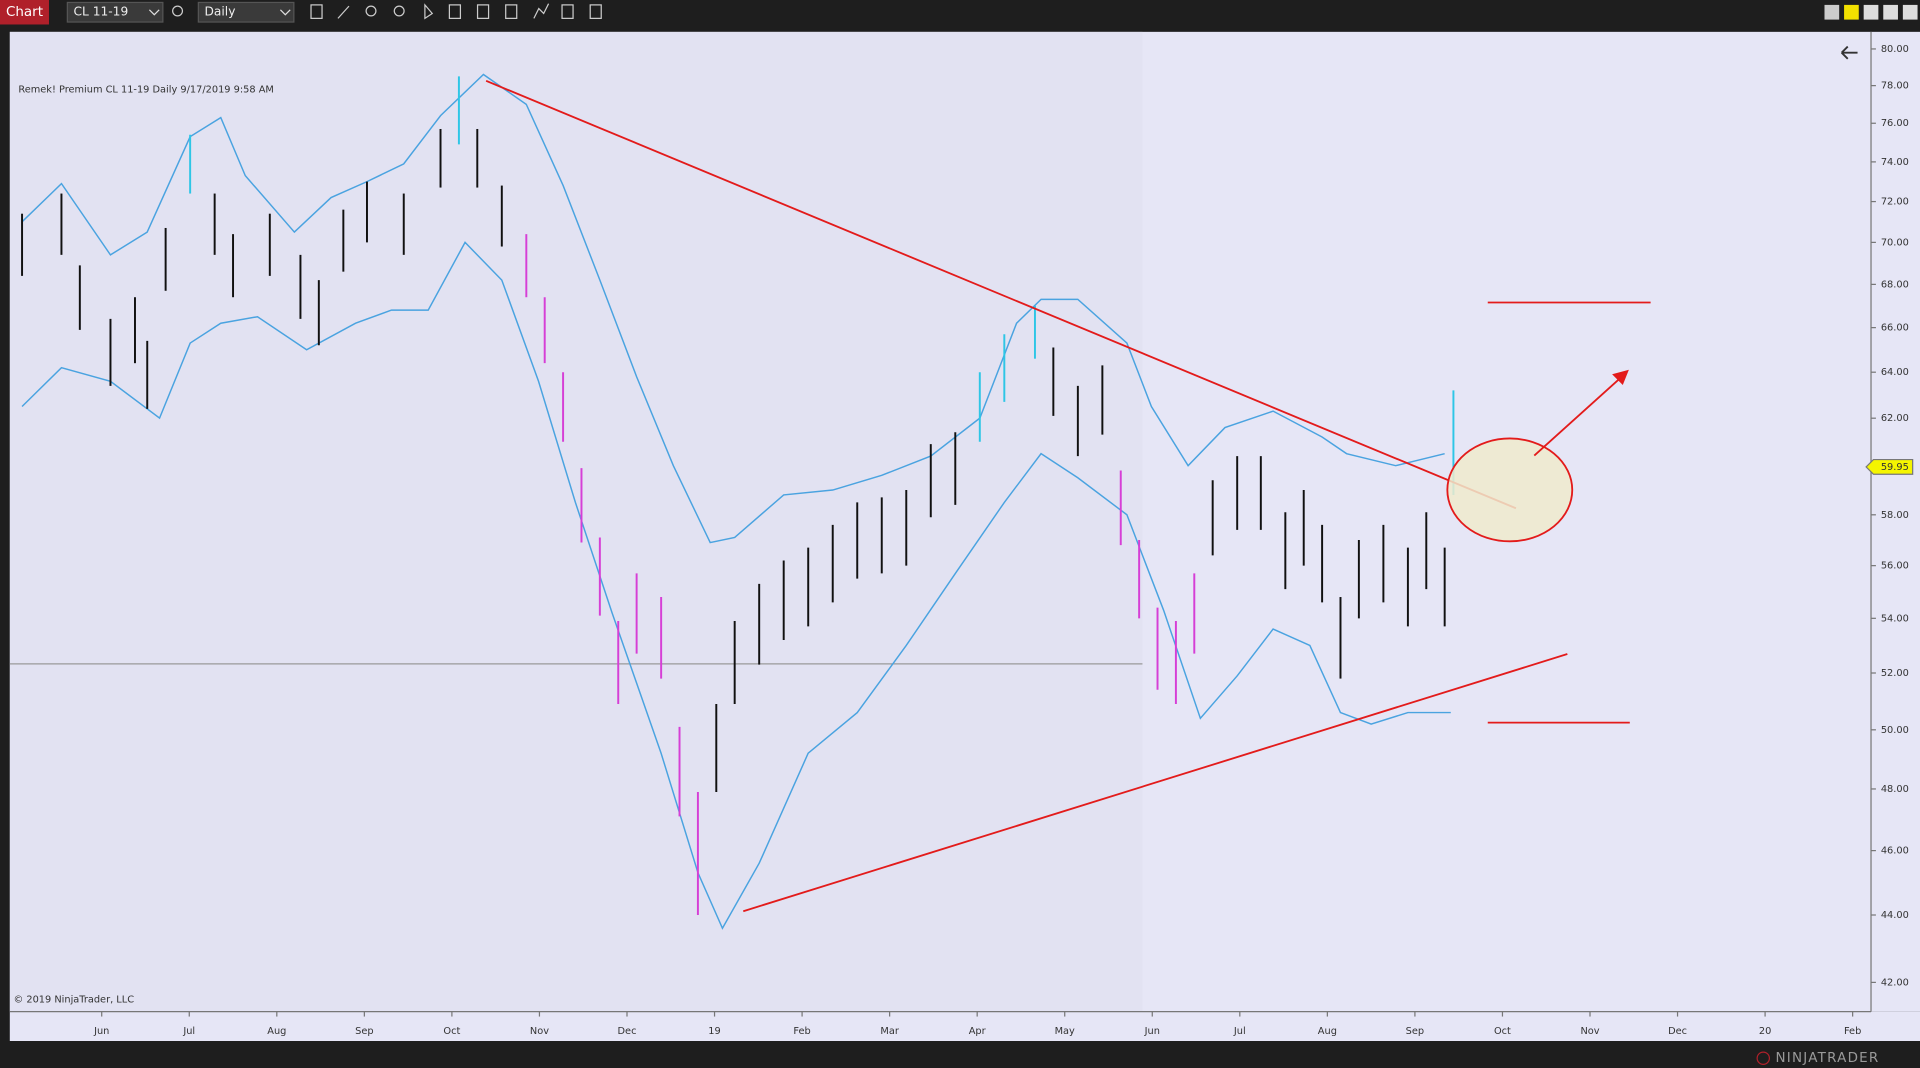 The width and height of the screenshot is (1920, 1068). Describe the element at coordinates (246, 12) in the screenshot. I see `interval-select` at that location.